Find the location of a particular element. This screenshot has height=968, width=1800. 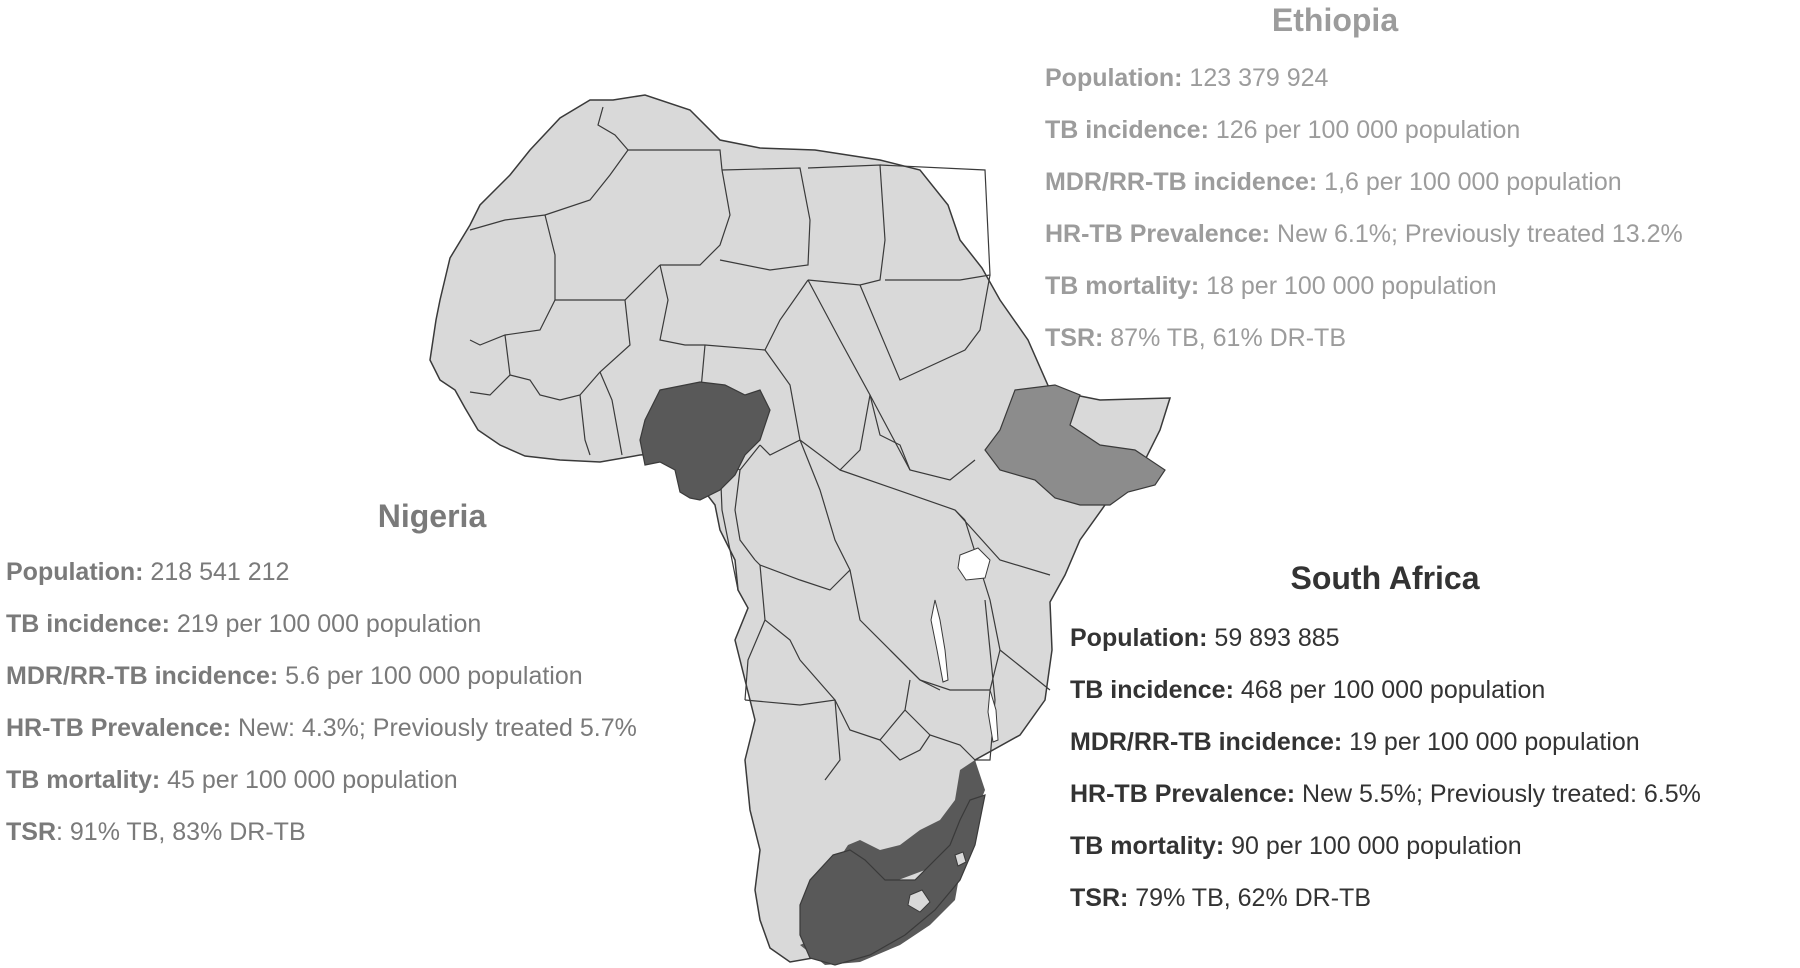

label: TSR is located at coordinates (31, 832).